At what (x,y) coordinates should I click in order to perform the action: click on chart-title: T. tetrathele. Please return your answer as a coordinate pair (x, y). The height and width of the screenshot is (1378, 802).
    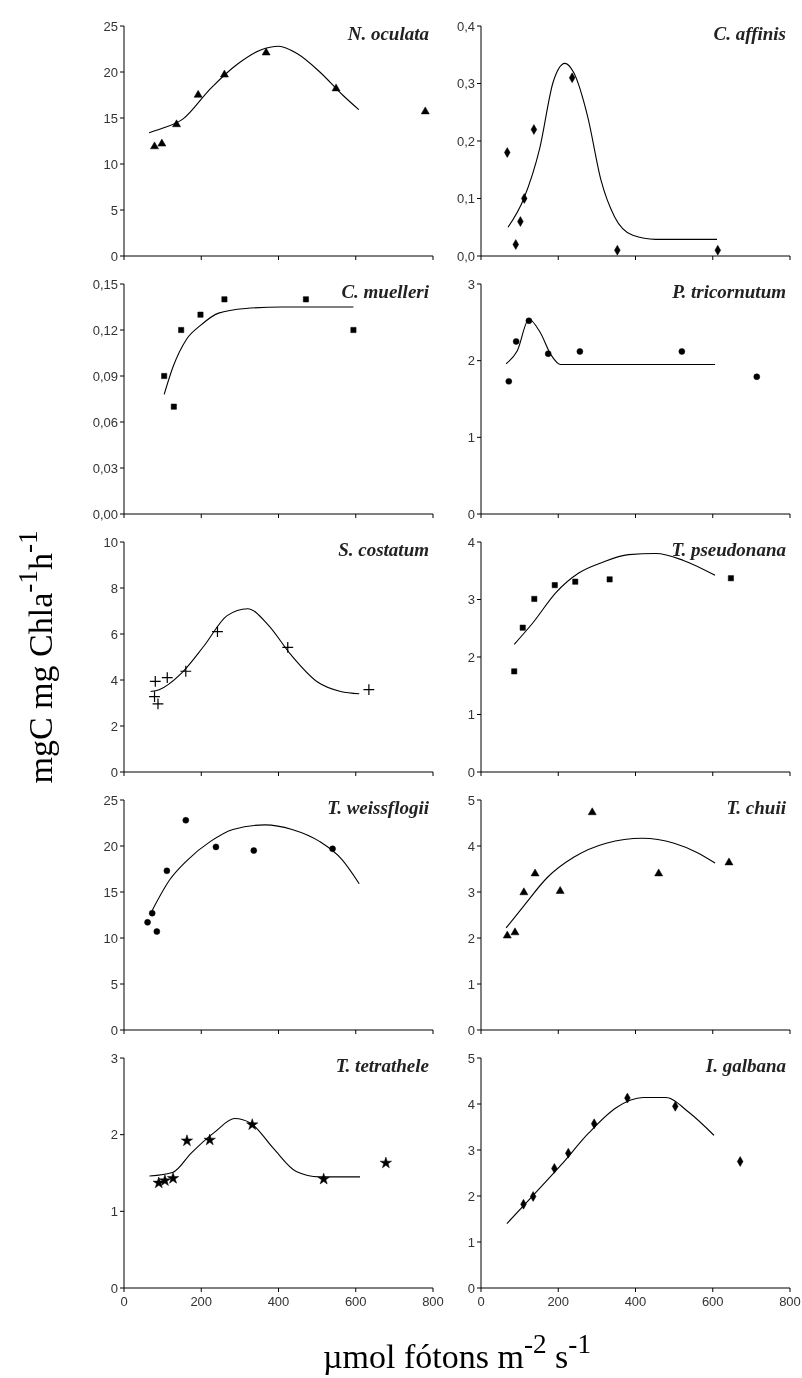
    Looking at the image, I should click on (382, 1065).